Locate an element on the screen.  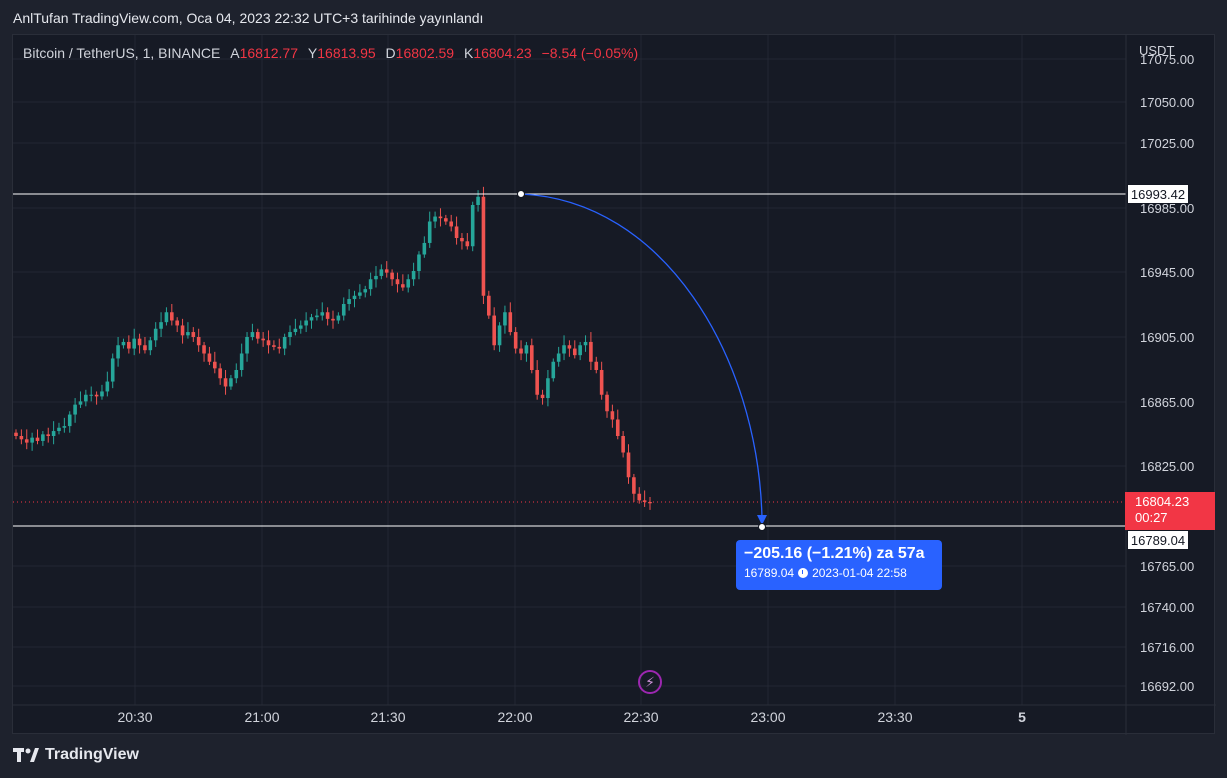
price-tick-label: 16692.00 is located at coordinates (1167, 686).